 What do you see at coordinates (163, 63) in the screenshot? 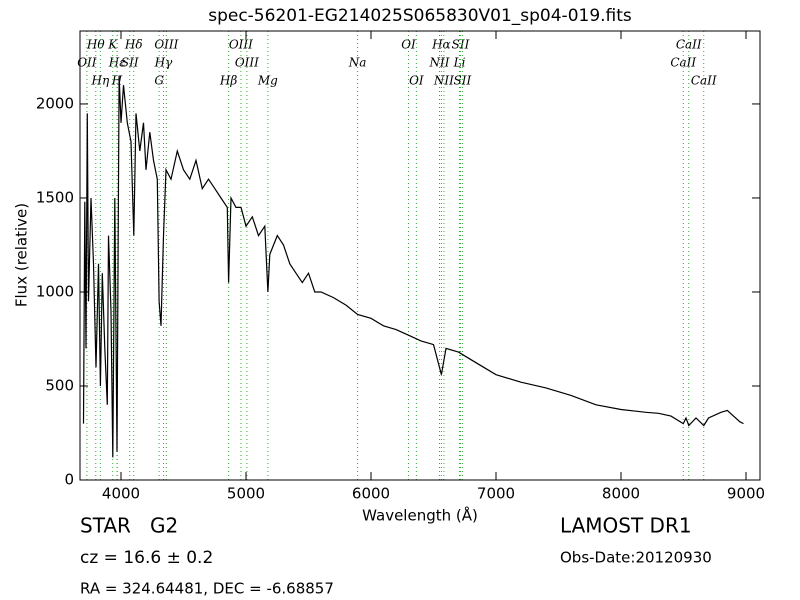
I see `spectral-line-label: Hγ` at bounding box center [163, 63].